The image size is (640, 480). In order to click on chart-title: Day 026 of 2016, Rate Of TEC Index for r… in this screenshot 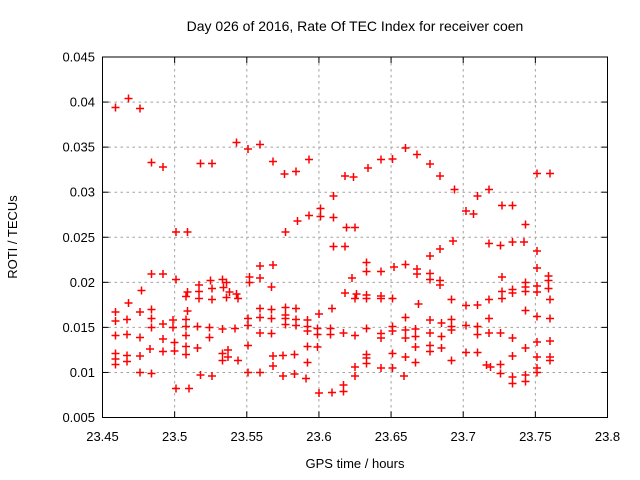, I will do `click(355, 26)`.